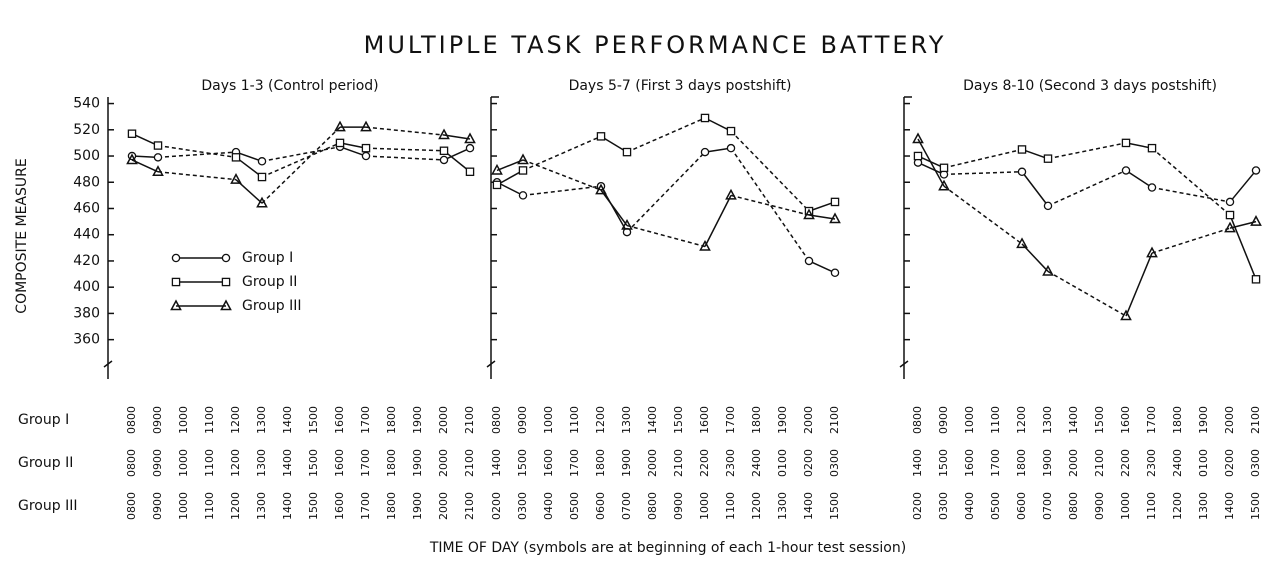 The image size is (1275, 563). What do you see at coordinates (22, 235) in the screenshot?
I see `y-axis-label: COMPOSITE MEASURE` at bounding box center [22, 235].